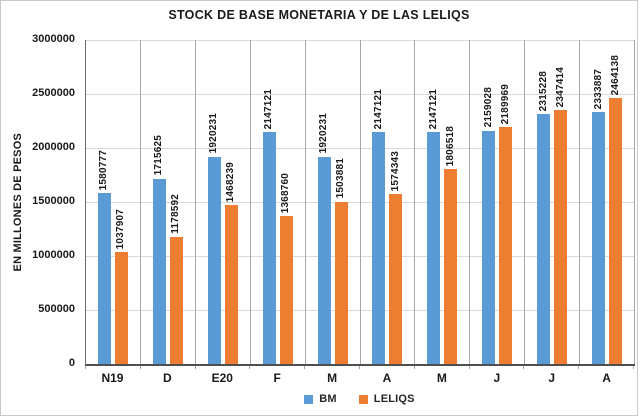 The image size is (640, 418). Describe the element at coordinates (309, 399) in the screenshot. I see `legend-swatch-bm-icon` at that location.